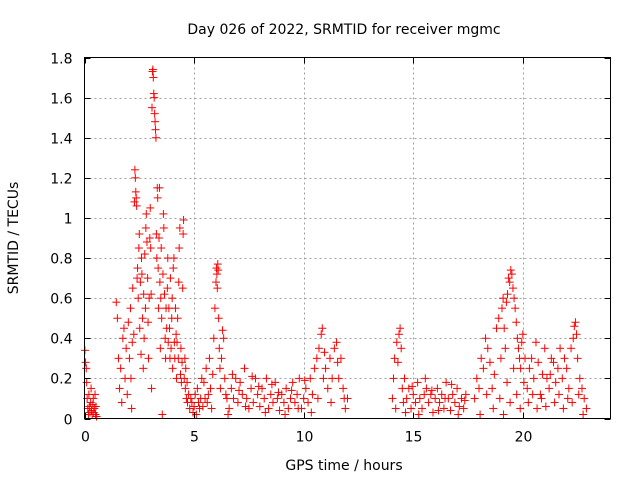 The image size is (640, 480). Describe the element at coordinates (524, 438) in the screenshot. I see `x-tick-label: 20` at that location.